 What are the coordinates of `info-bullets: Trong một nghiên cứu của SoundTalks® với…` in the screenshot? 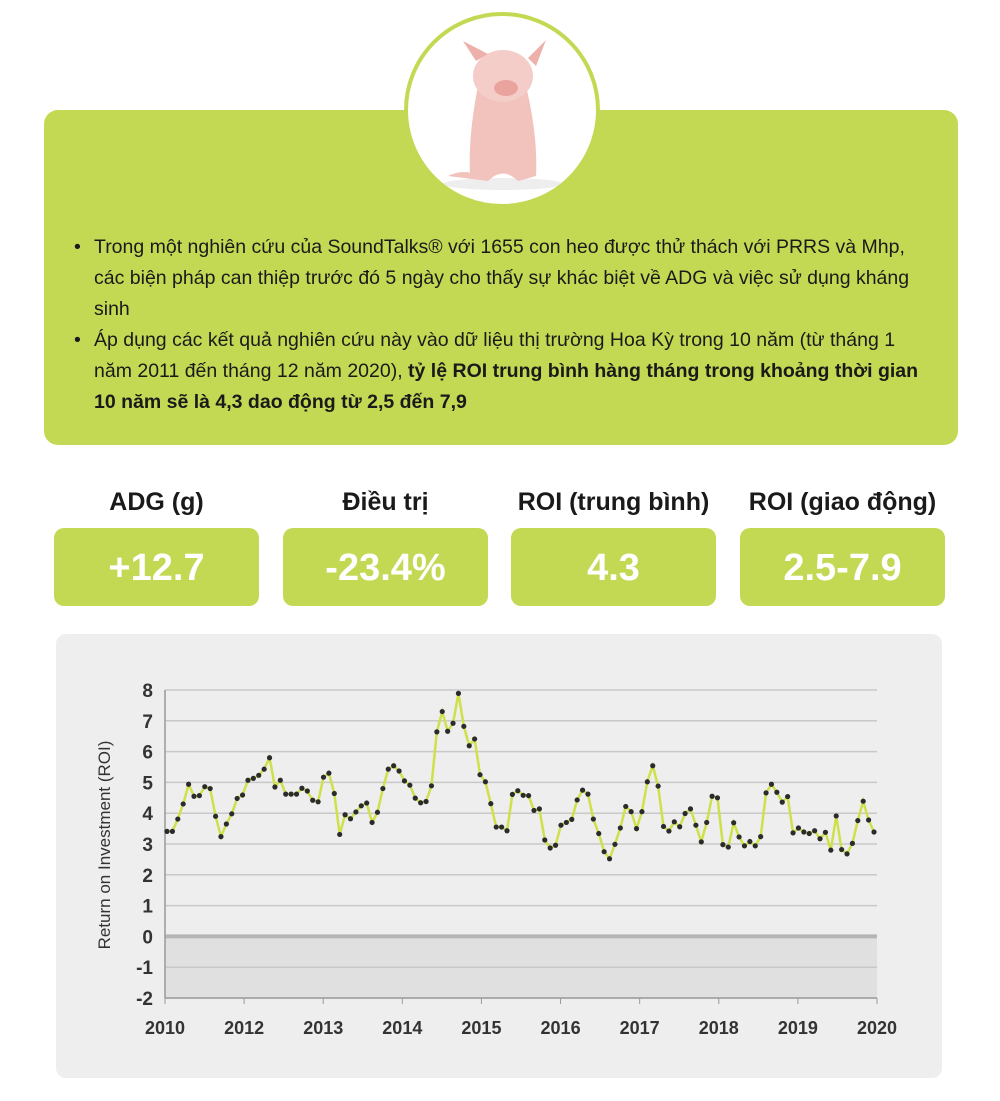 It's located at (502, 325).